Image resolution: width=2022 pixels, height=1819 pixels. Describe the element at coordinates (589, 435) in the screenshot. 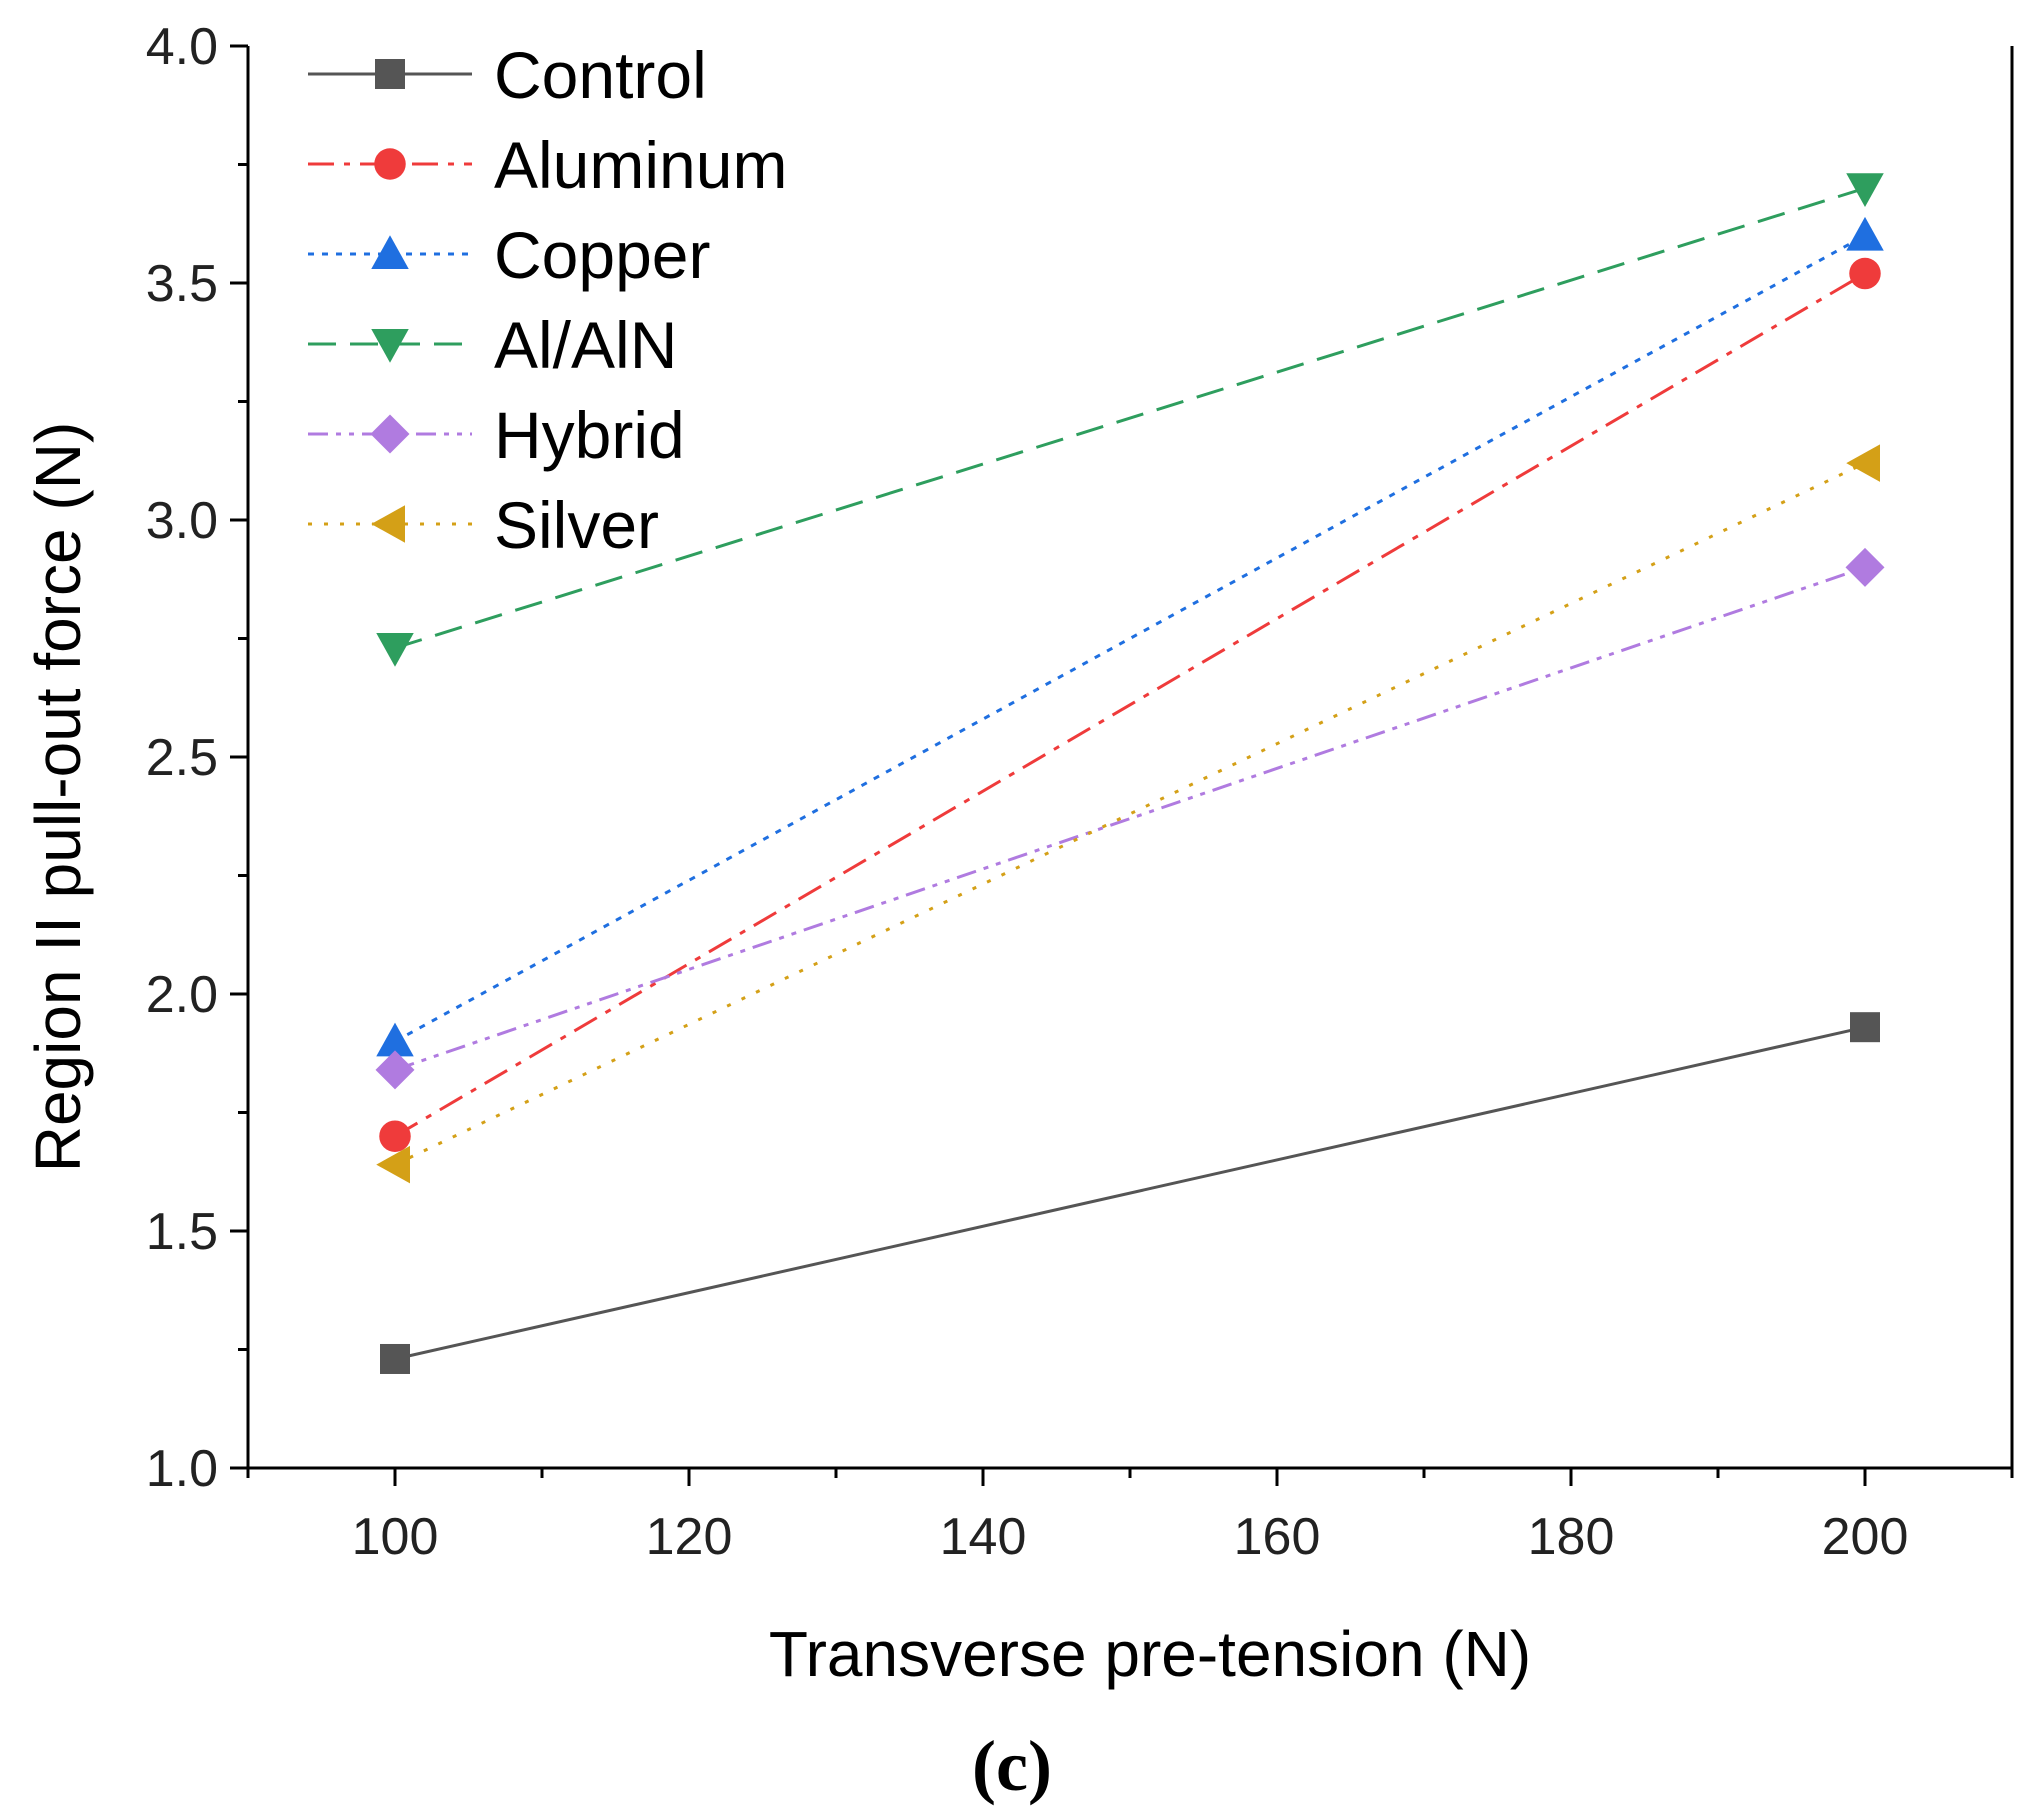

I see `legend-label-hybrid: Hybrid` at that location.